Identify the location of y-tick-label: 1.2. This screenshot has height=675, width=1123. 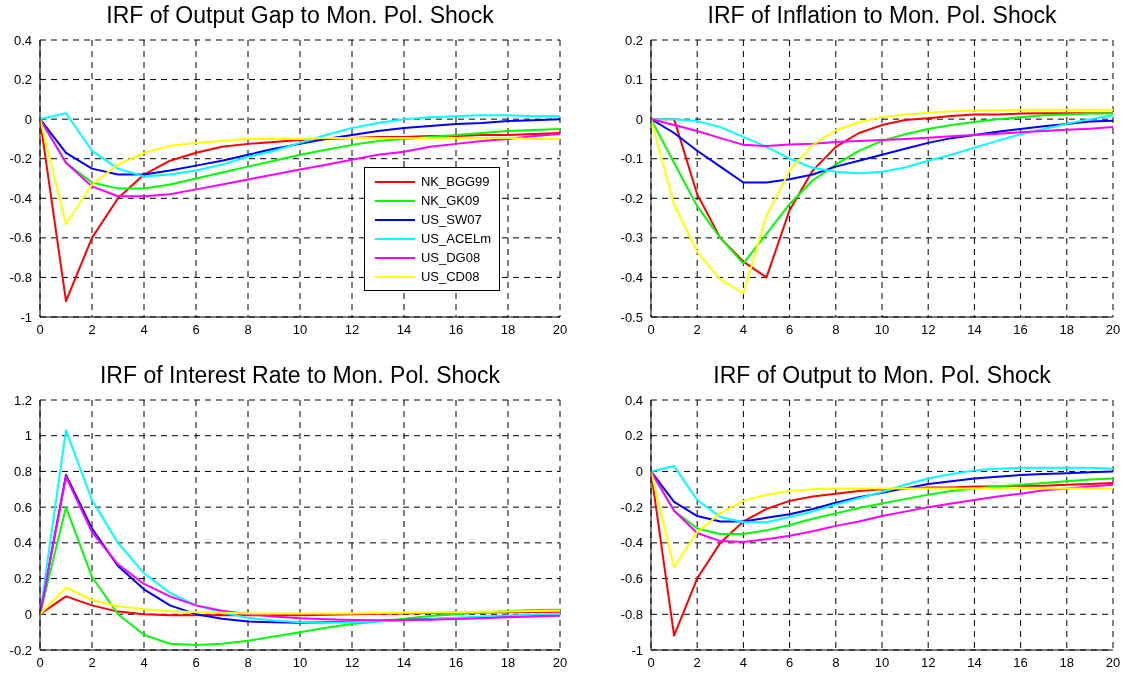
(22, 400).